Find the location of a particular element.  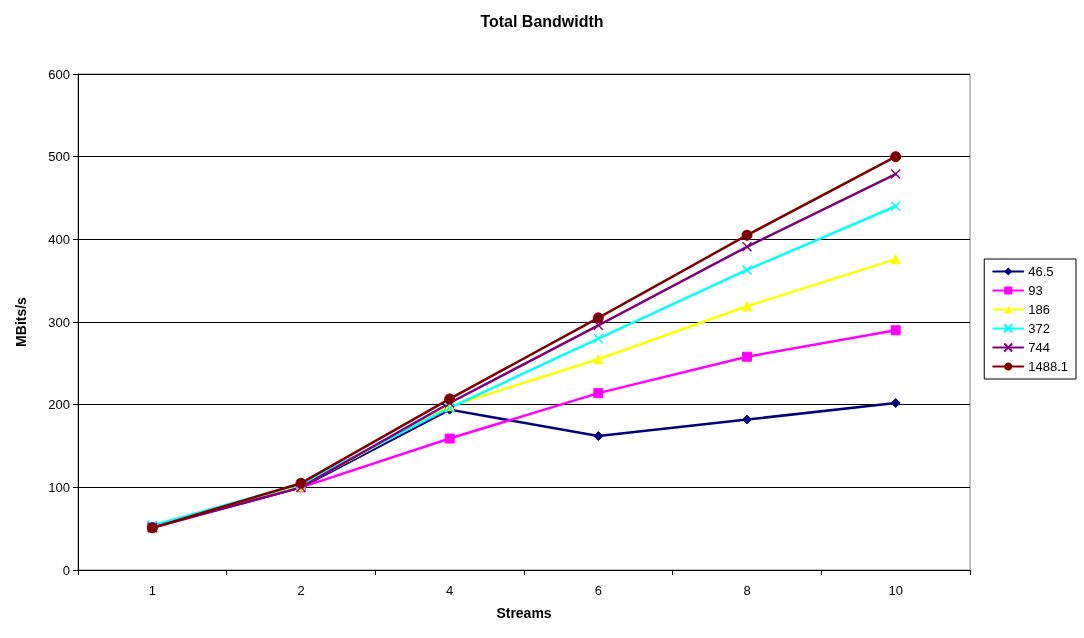

chart-title: Total Bandwidth is located at coordinates (542, 21).